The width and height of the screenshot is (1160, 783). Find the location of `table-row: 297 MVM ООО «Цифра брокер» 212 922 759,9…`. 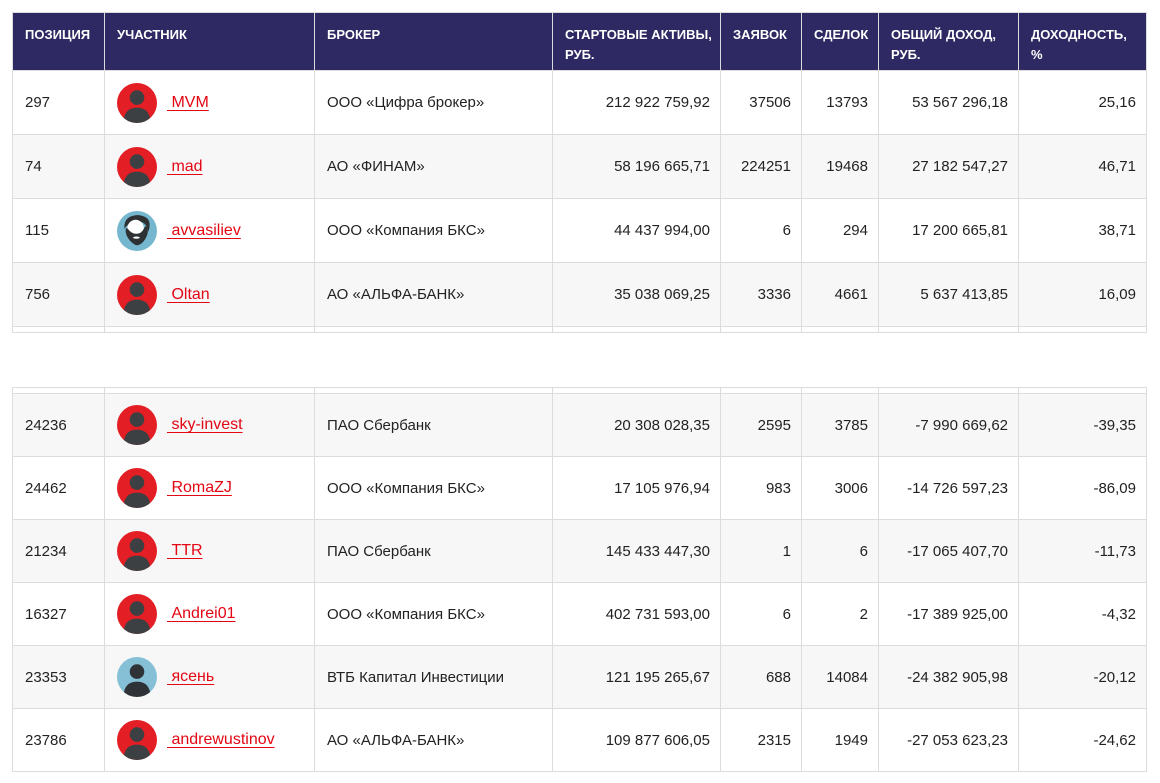

table-row: 297 MVM ООО «Цифра брокер» 212 922 759,9… is located at coordinates (579, 102).